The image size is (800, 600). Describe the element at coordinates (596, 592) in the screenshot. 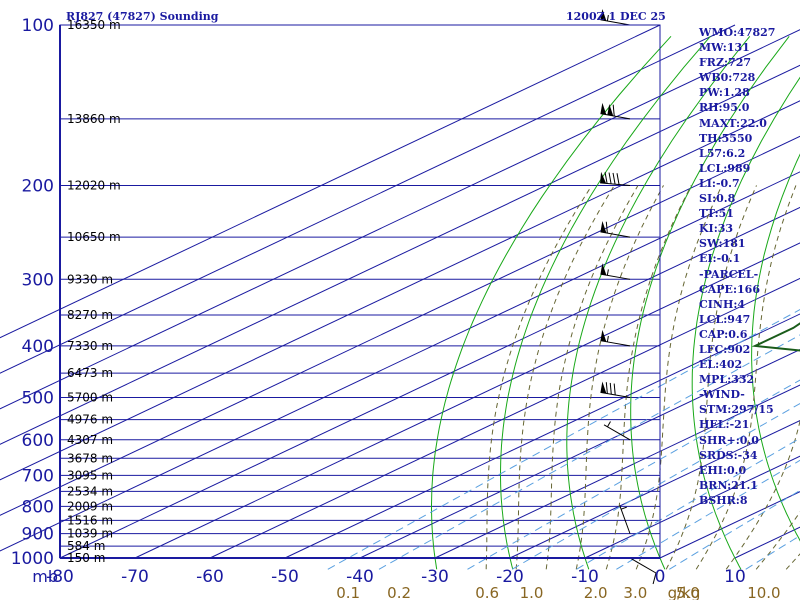

I see `mixing-ratio-label: 2.0` at that location.